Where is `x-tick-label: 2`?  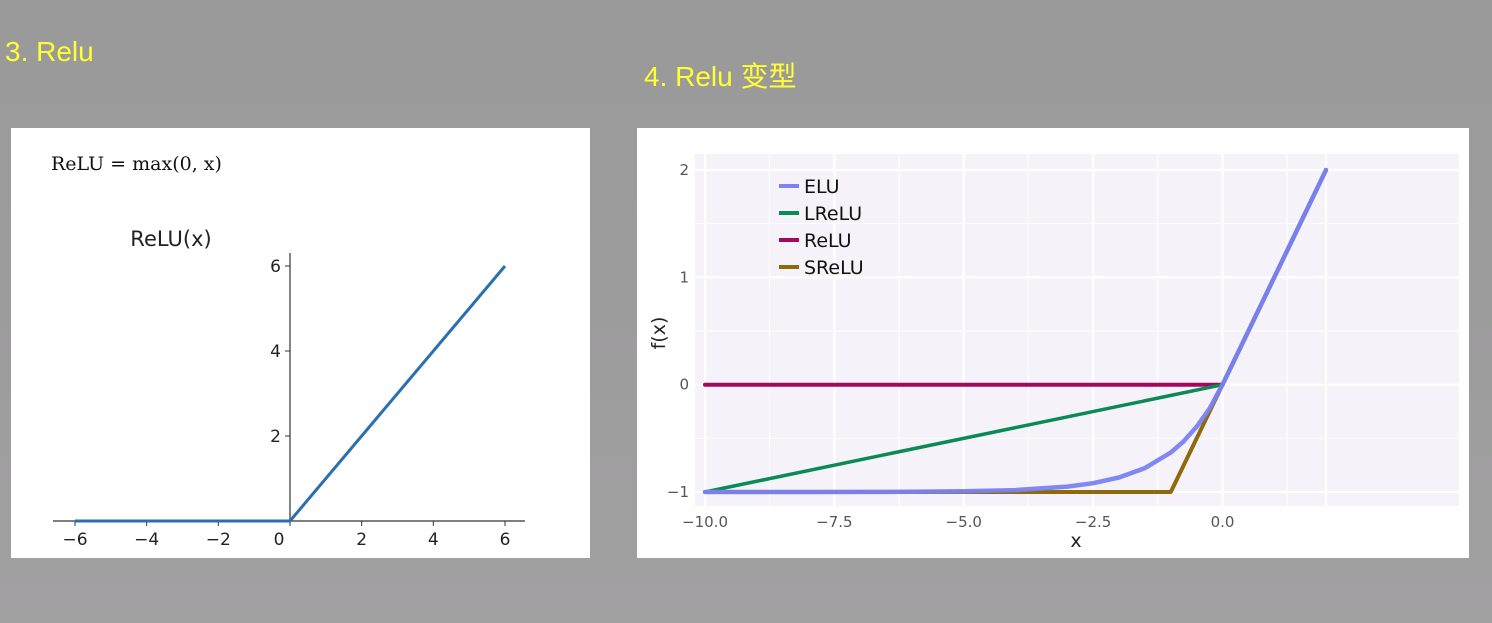 x-tick-label: 2 is located at coordinates (361, 540).